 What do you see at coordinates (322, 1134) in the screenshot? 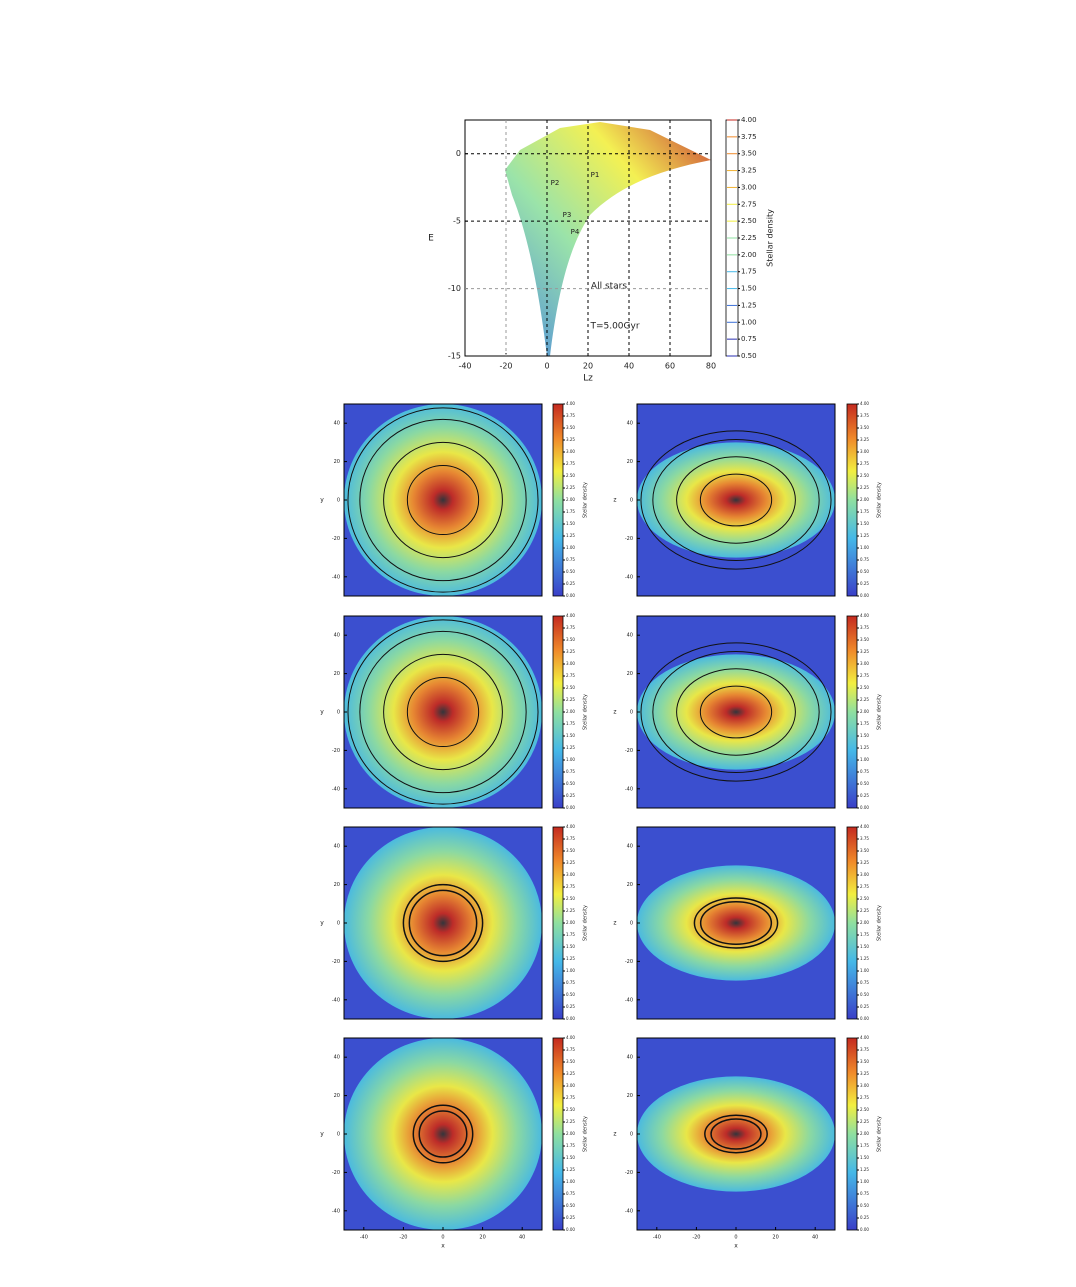
I see `y-axis-label: y` at bounding box center [322, 1134].